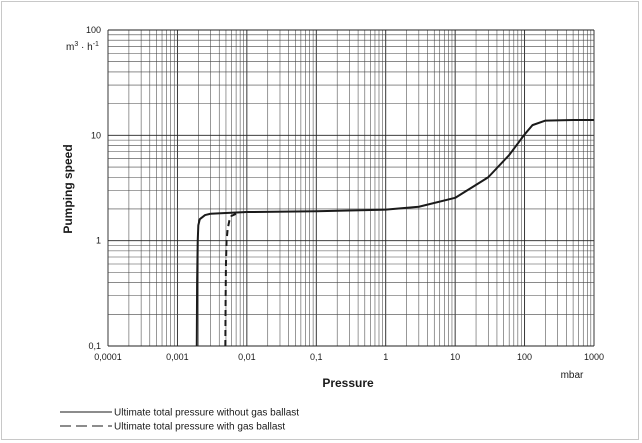  I want to click on legend-label: Ultimate total pressure with gas ballast, so click(199, 427).